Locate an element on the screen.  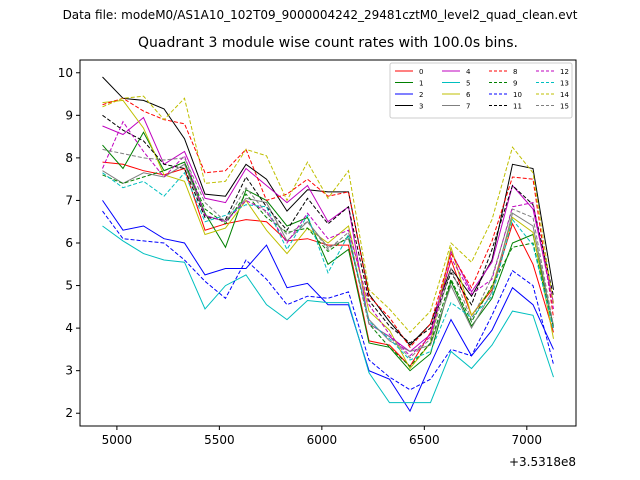
legend-label-8: 8 is located at coordinates (515, 72).